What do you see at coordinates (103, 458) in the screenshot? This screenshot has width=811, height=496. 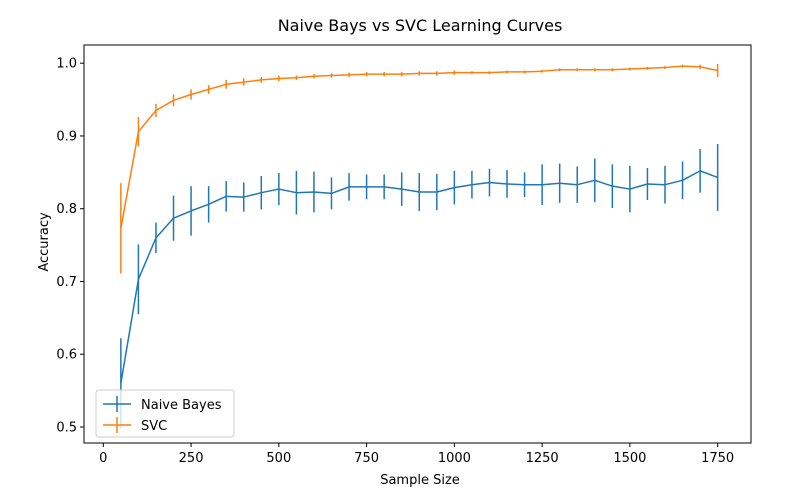 I see `x-tick-label: 0` at bounding box center [103, 458].